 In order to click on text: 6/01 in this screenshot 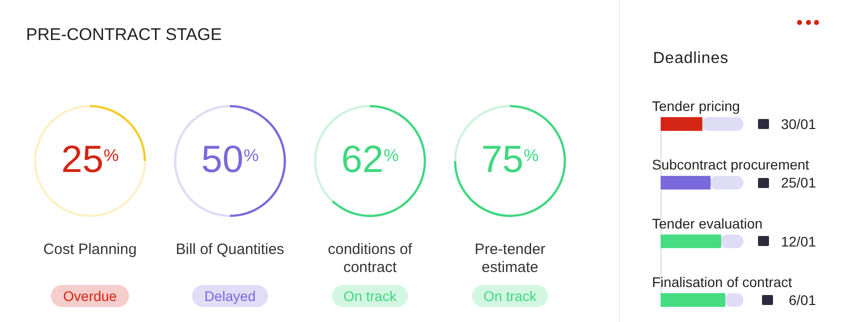, I will do `click(802, 300)`.